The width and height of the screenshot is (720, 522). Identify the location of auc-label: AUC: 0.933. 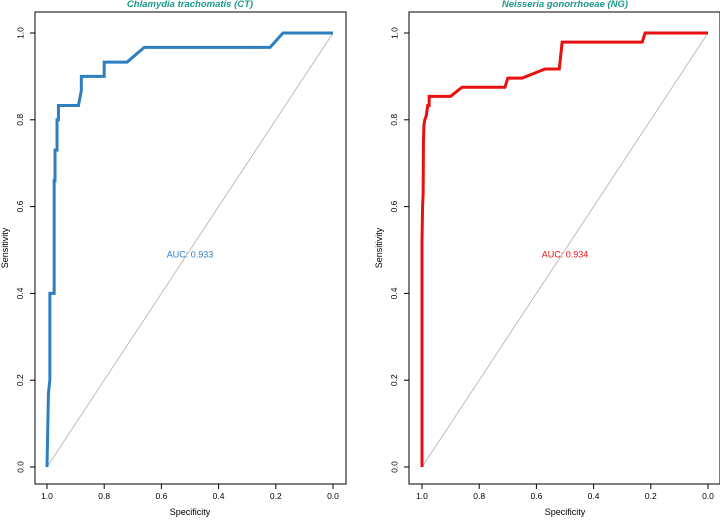
(190, 254).